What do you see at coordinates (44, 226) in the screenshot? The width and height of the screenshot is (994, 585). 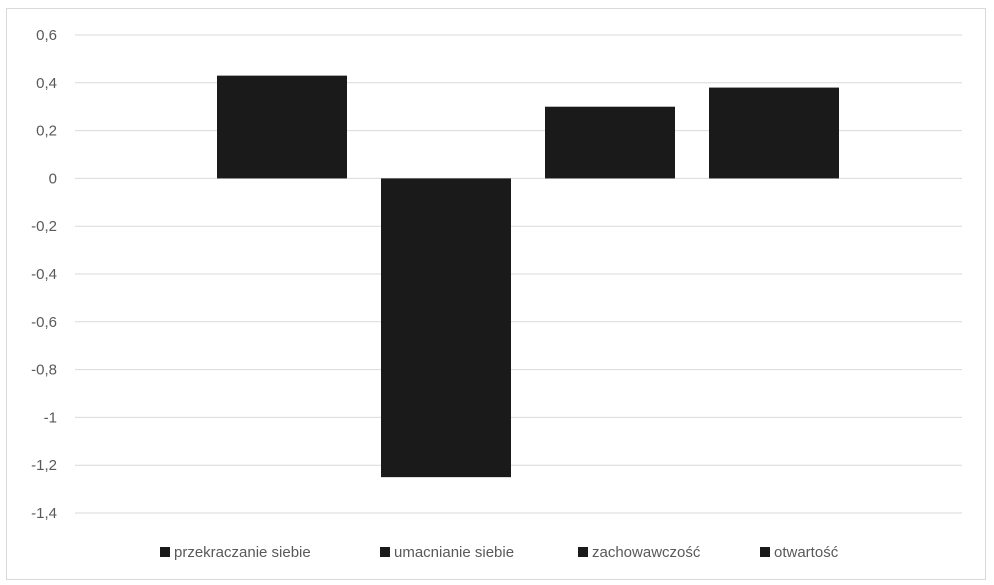 I see `y-tick-label: -0,2` at bounding box center [44, 226].